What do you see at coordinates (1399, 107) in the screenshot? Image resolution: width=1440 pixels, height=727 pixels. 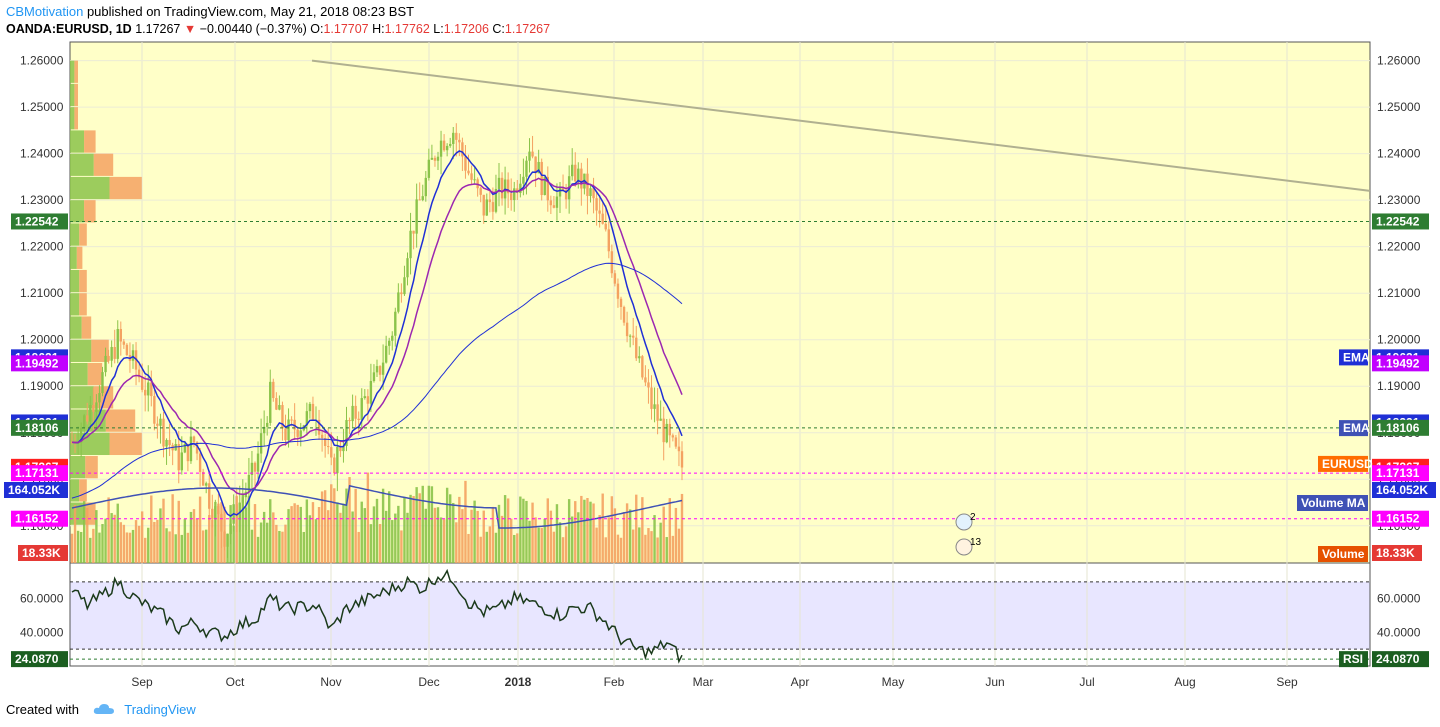 I see `y-tick-label-right: 1.25000` at bounding box center [1399, 107].